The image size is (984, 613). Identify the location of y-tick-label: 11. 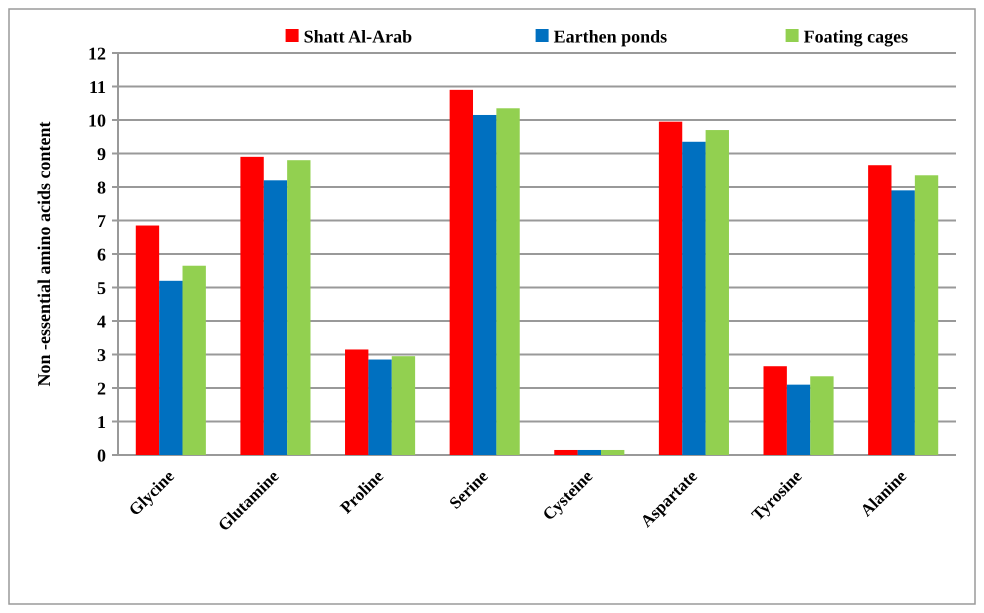
(97, 86).